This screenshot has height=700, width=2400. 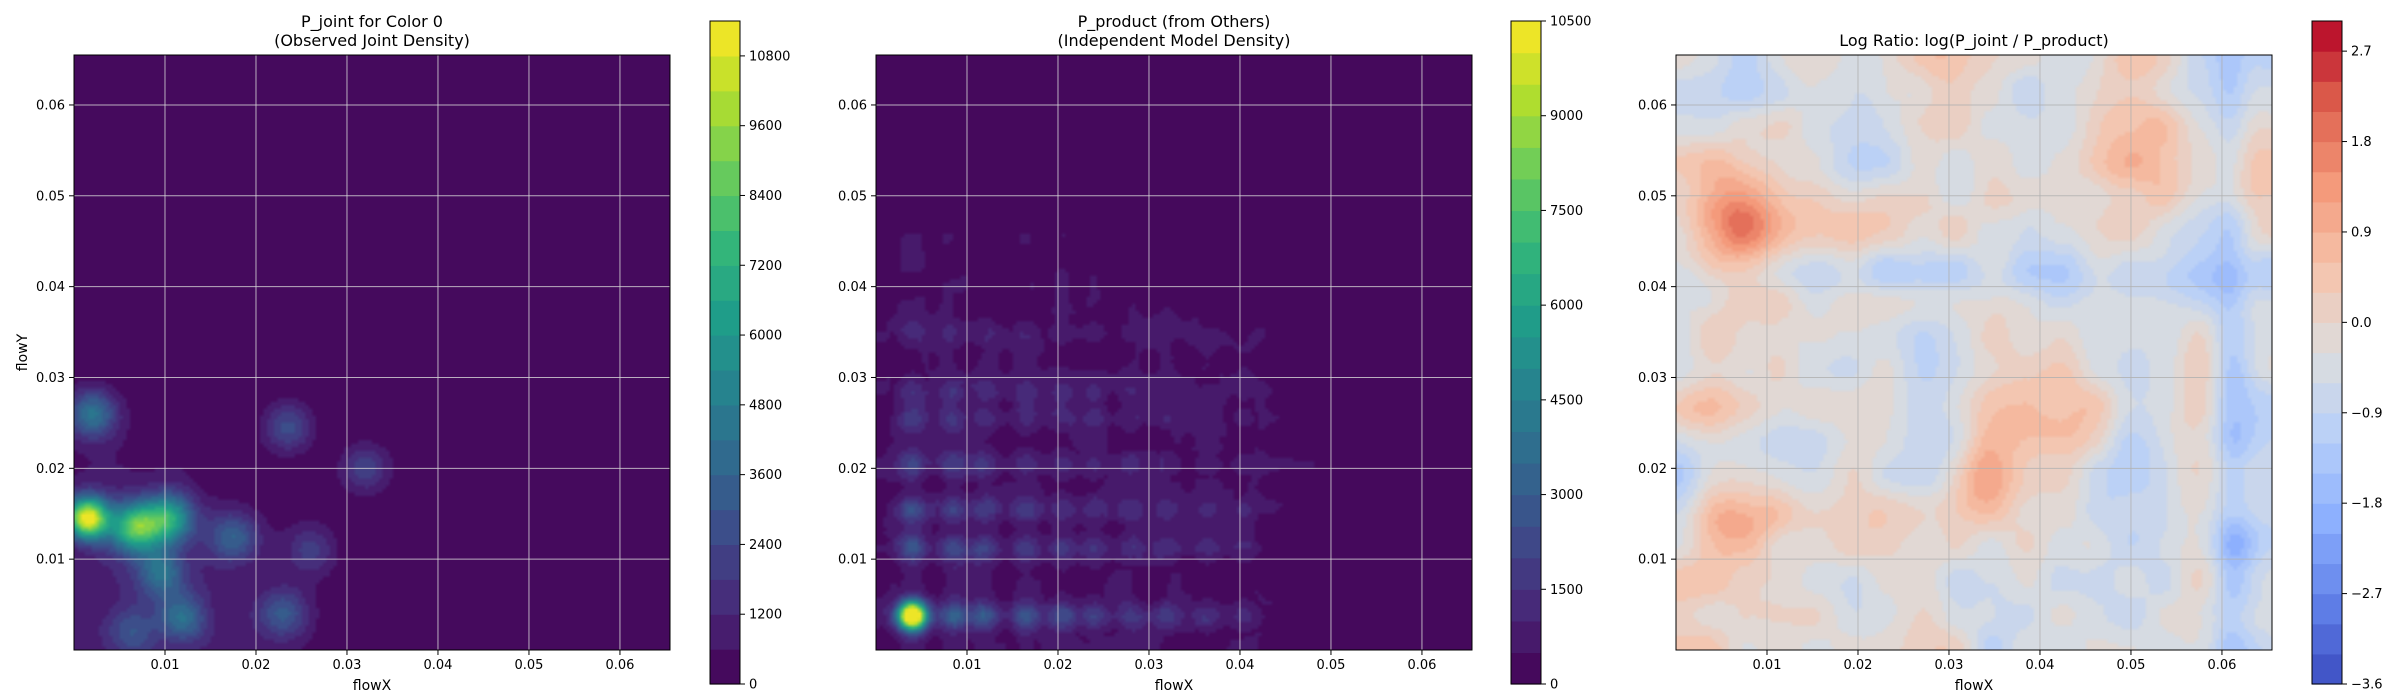 I want to click on colorbar-tick-label: 0.9, so click(x=2361, y=232).